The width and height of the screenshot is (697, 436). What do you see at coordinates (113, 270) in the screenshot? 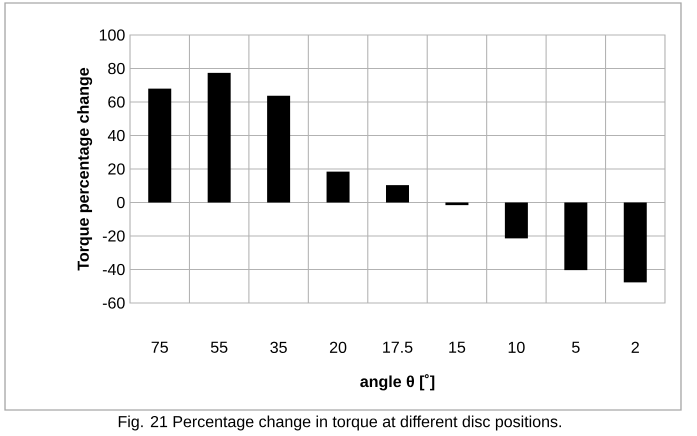
I see `y-tick-label: -40` at bounding box center [113, 270].